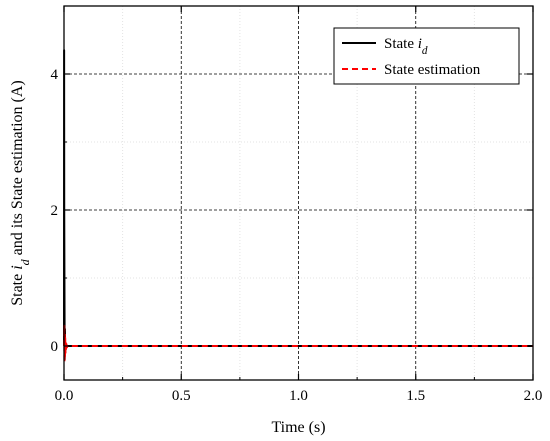  What do you see at coordinates (20, 193) in the screenshot?
I see `y-axis-title: State id and its State estimation (A)` at bounding box center [20, 193].